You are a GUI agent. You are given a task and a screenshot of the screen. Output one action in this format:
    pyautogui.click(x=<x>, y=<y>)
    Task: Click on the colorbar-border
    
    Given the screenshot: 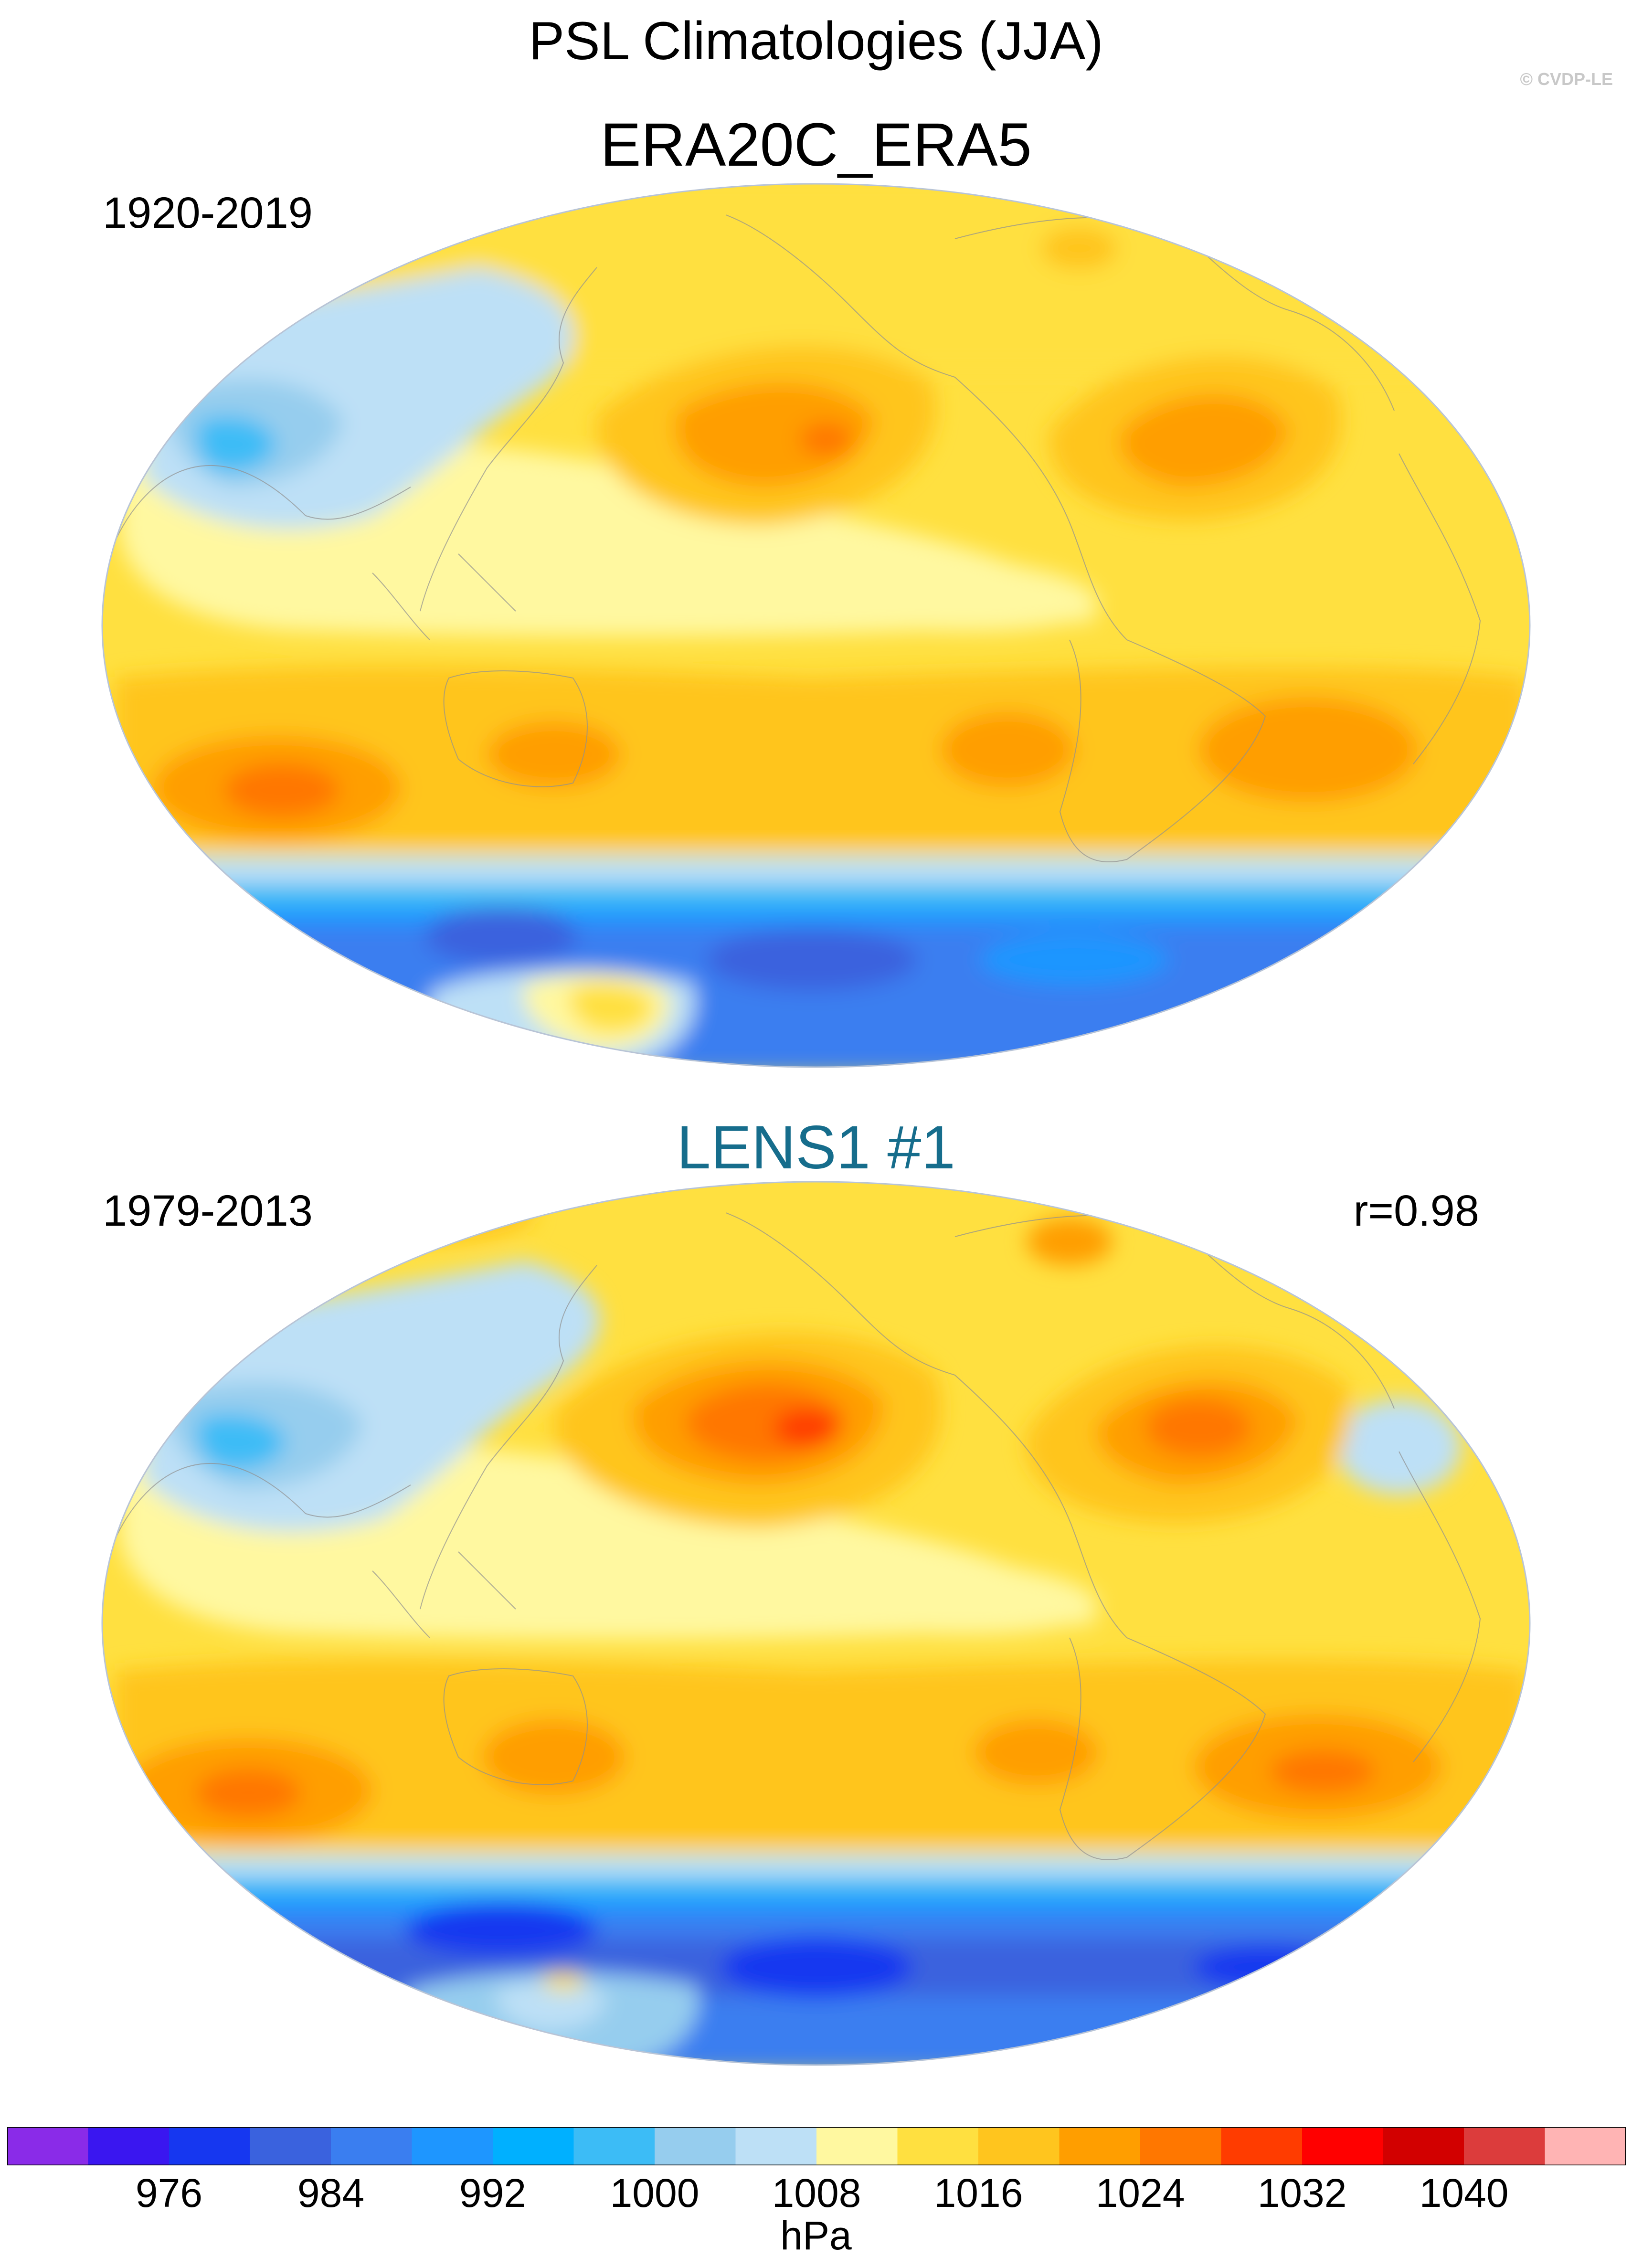 What is the action you would take?
    pyautogui.click(x=816, y=2146)
    